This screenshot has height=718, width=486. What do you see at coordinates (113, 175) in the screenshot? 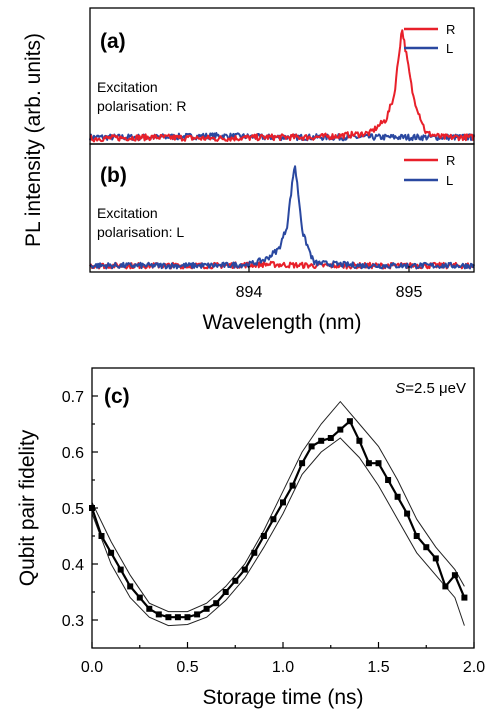
I see `panel-b-label: (b)` at bounding box center [113, 175].